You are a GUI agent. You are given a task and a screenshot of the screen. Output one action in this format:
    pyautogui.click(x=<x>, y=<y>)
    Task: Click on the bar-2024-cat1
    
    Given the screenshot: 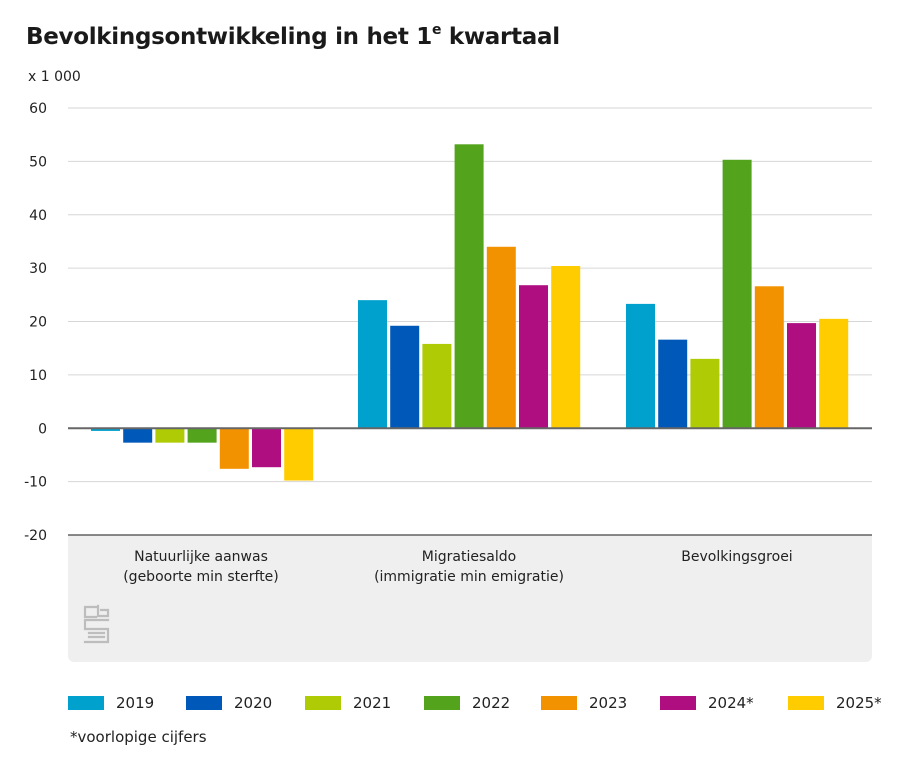 What is the action you would take?
    pyautogui.click(x=266, y=448)
    